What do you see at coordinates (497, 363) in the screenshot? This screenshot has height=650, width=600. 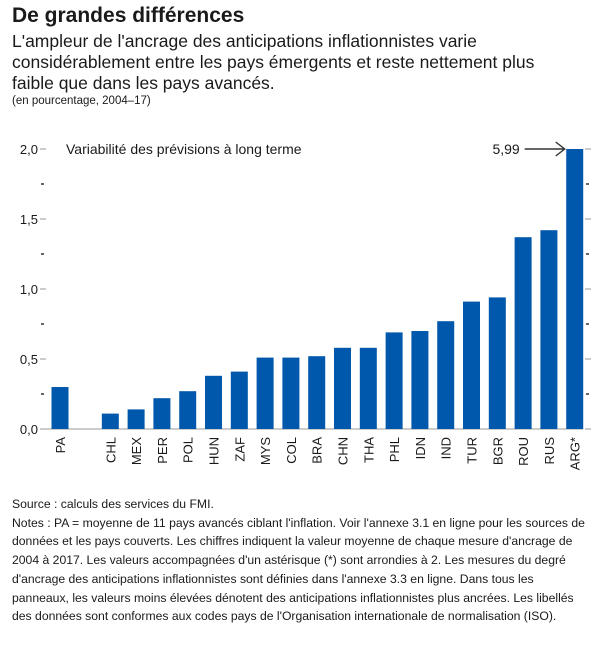 I see `bar-bgr` at bounding box center [497, 363].